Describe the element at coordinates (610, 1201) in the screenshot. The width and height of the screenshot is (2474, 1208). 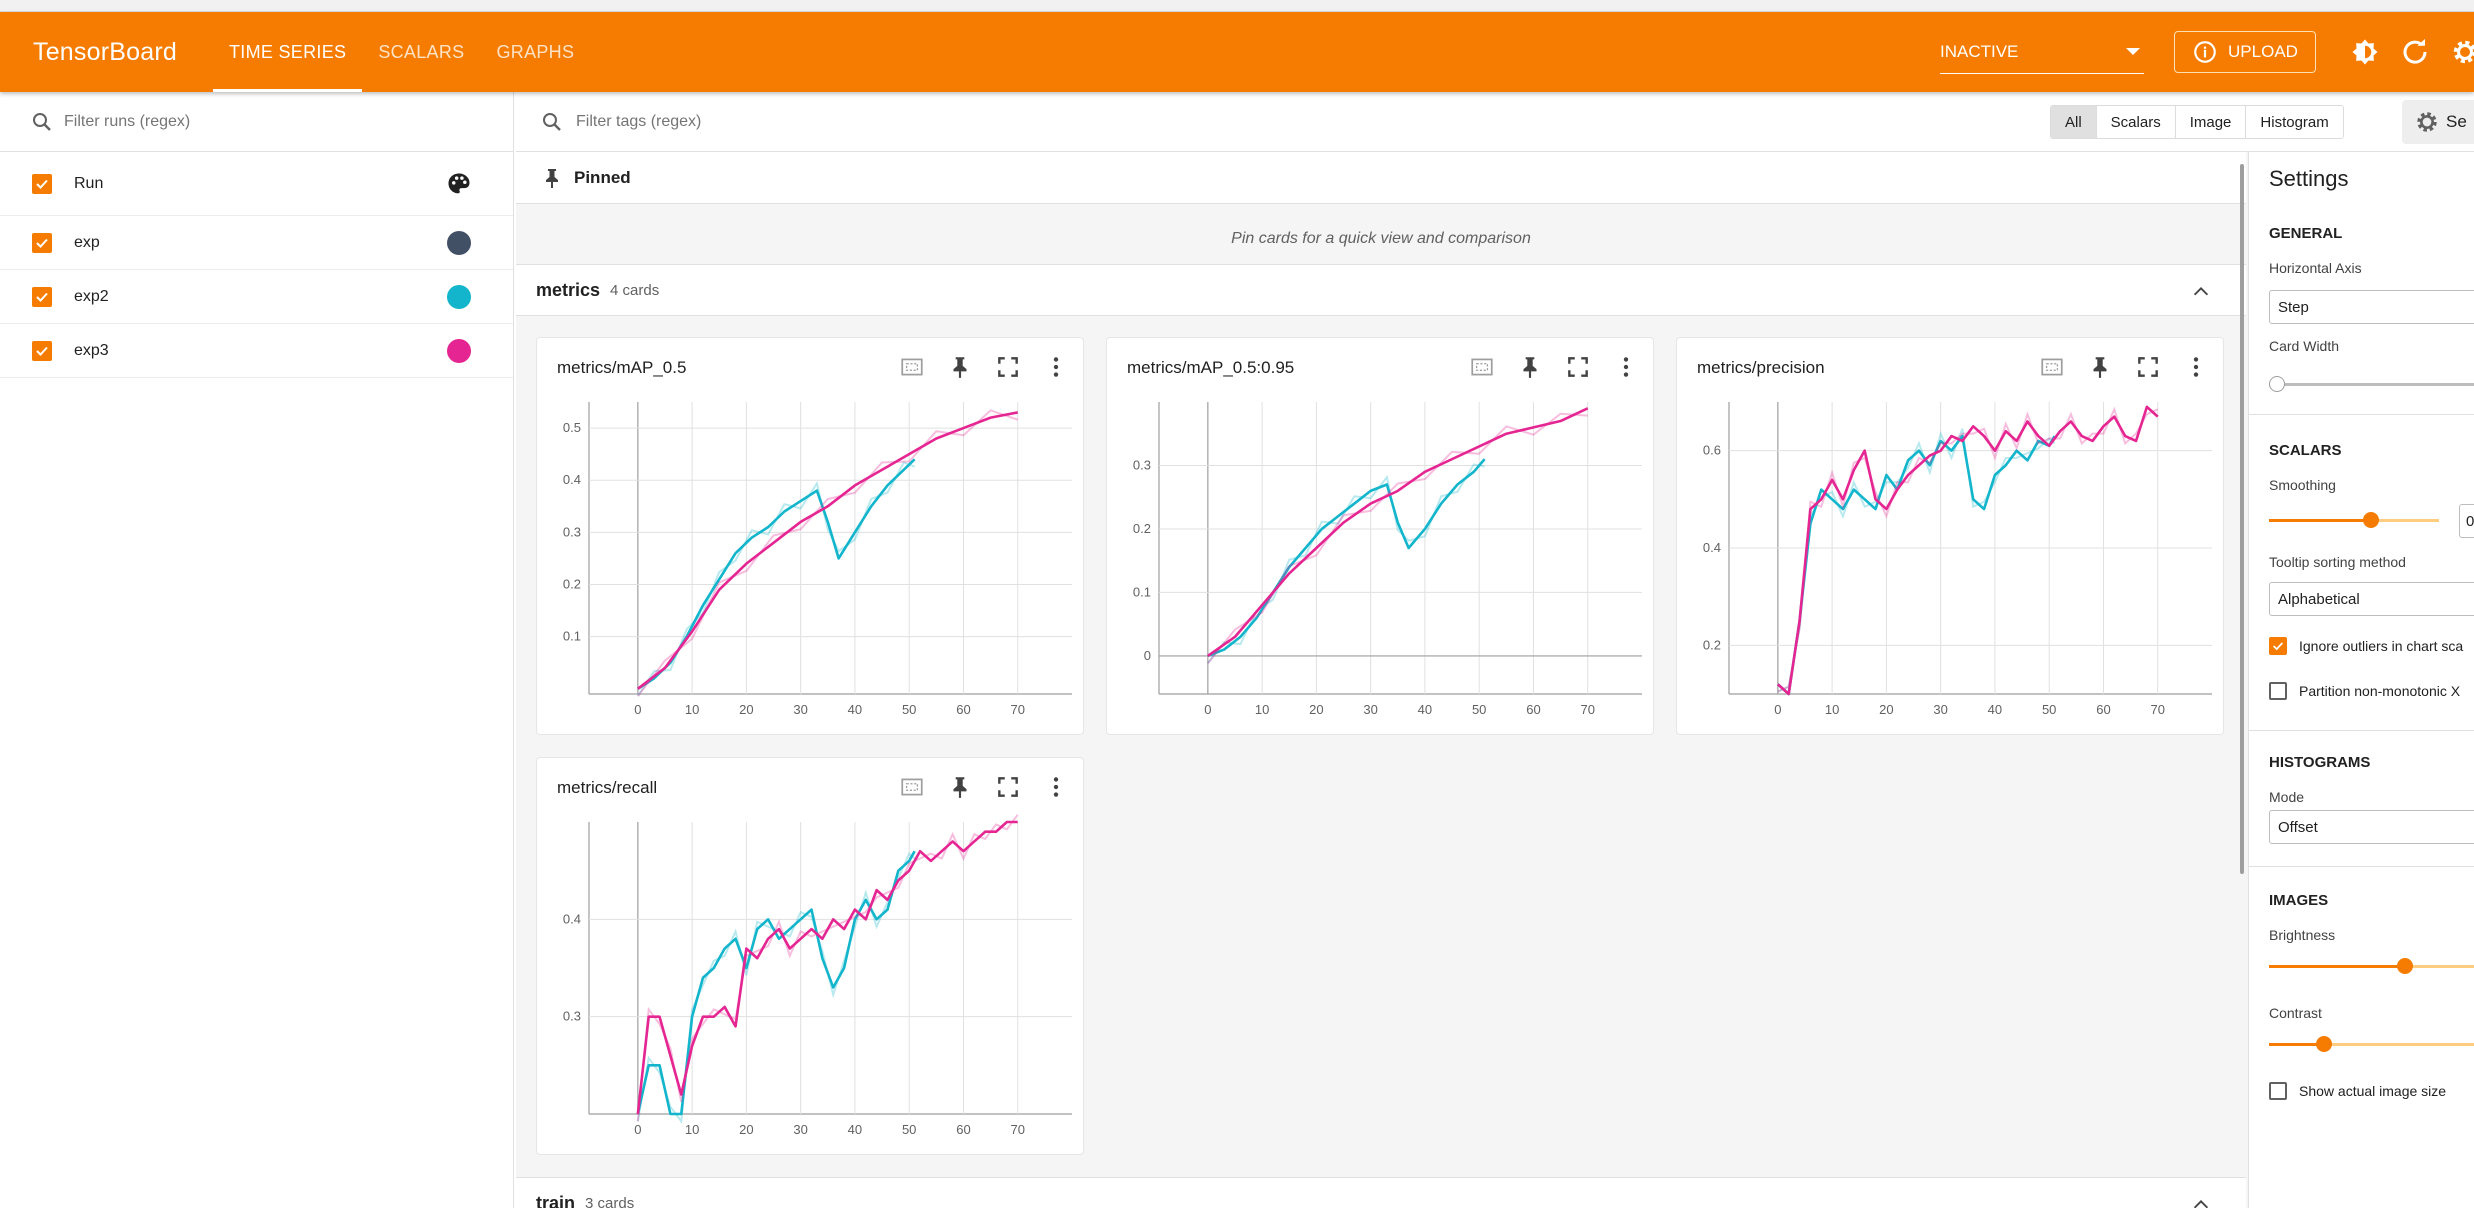
I see `group-card-count: 3 cards` at that location.